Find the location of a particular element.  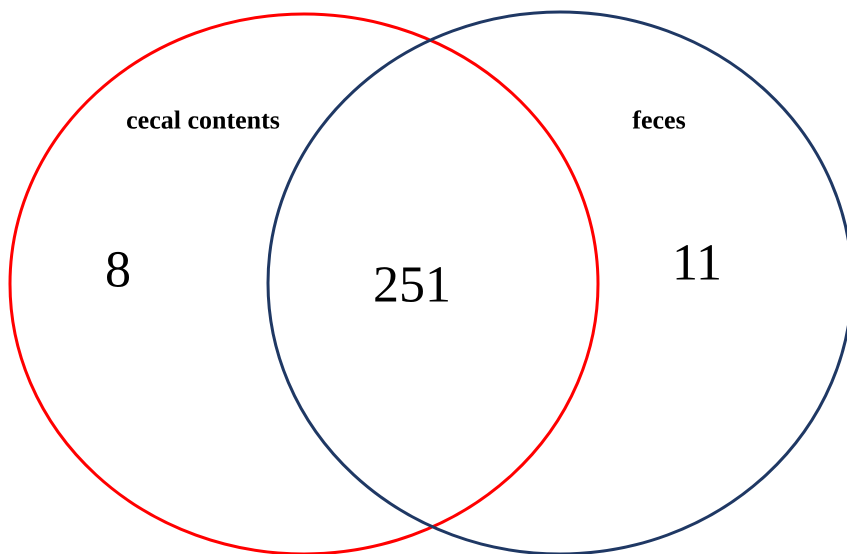

data-label: 8 is located at coordinates (118, 270).